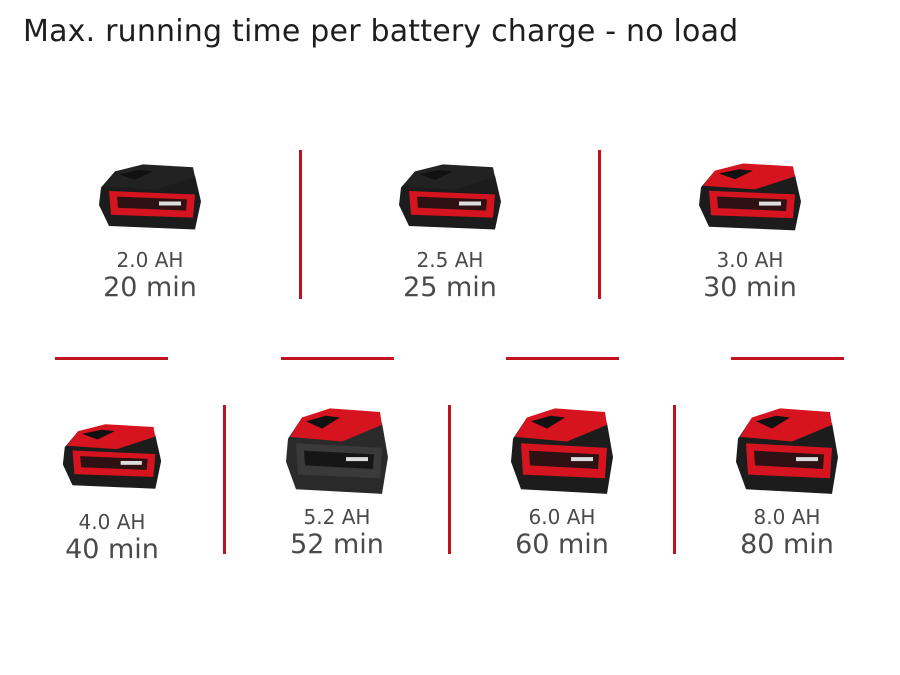 Image resolution: width=900 pixels, height=675 pixels. I want to click on running-time: 20 min, so click(150, 287).